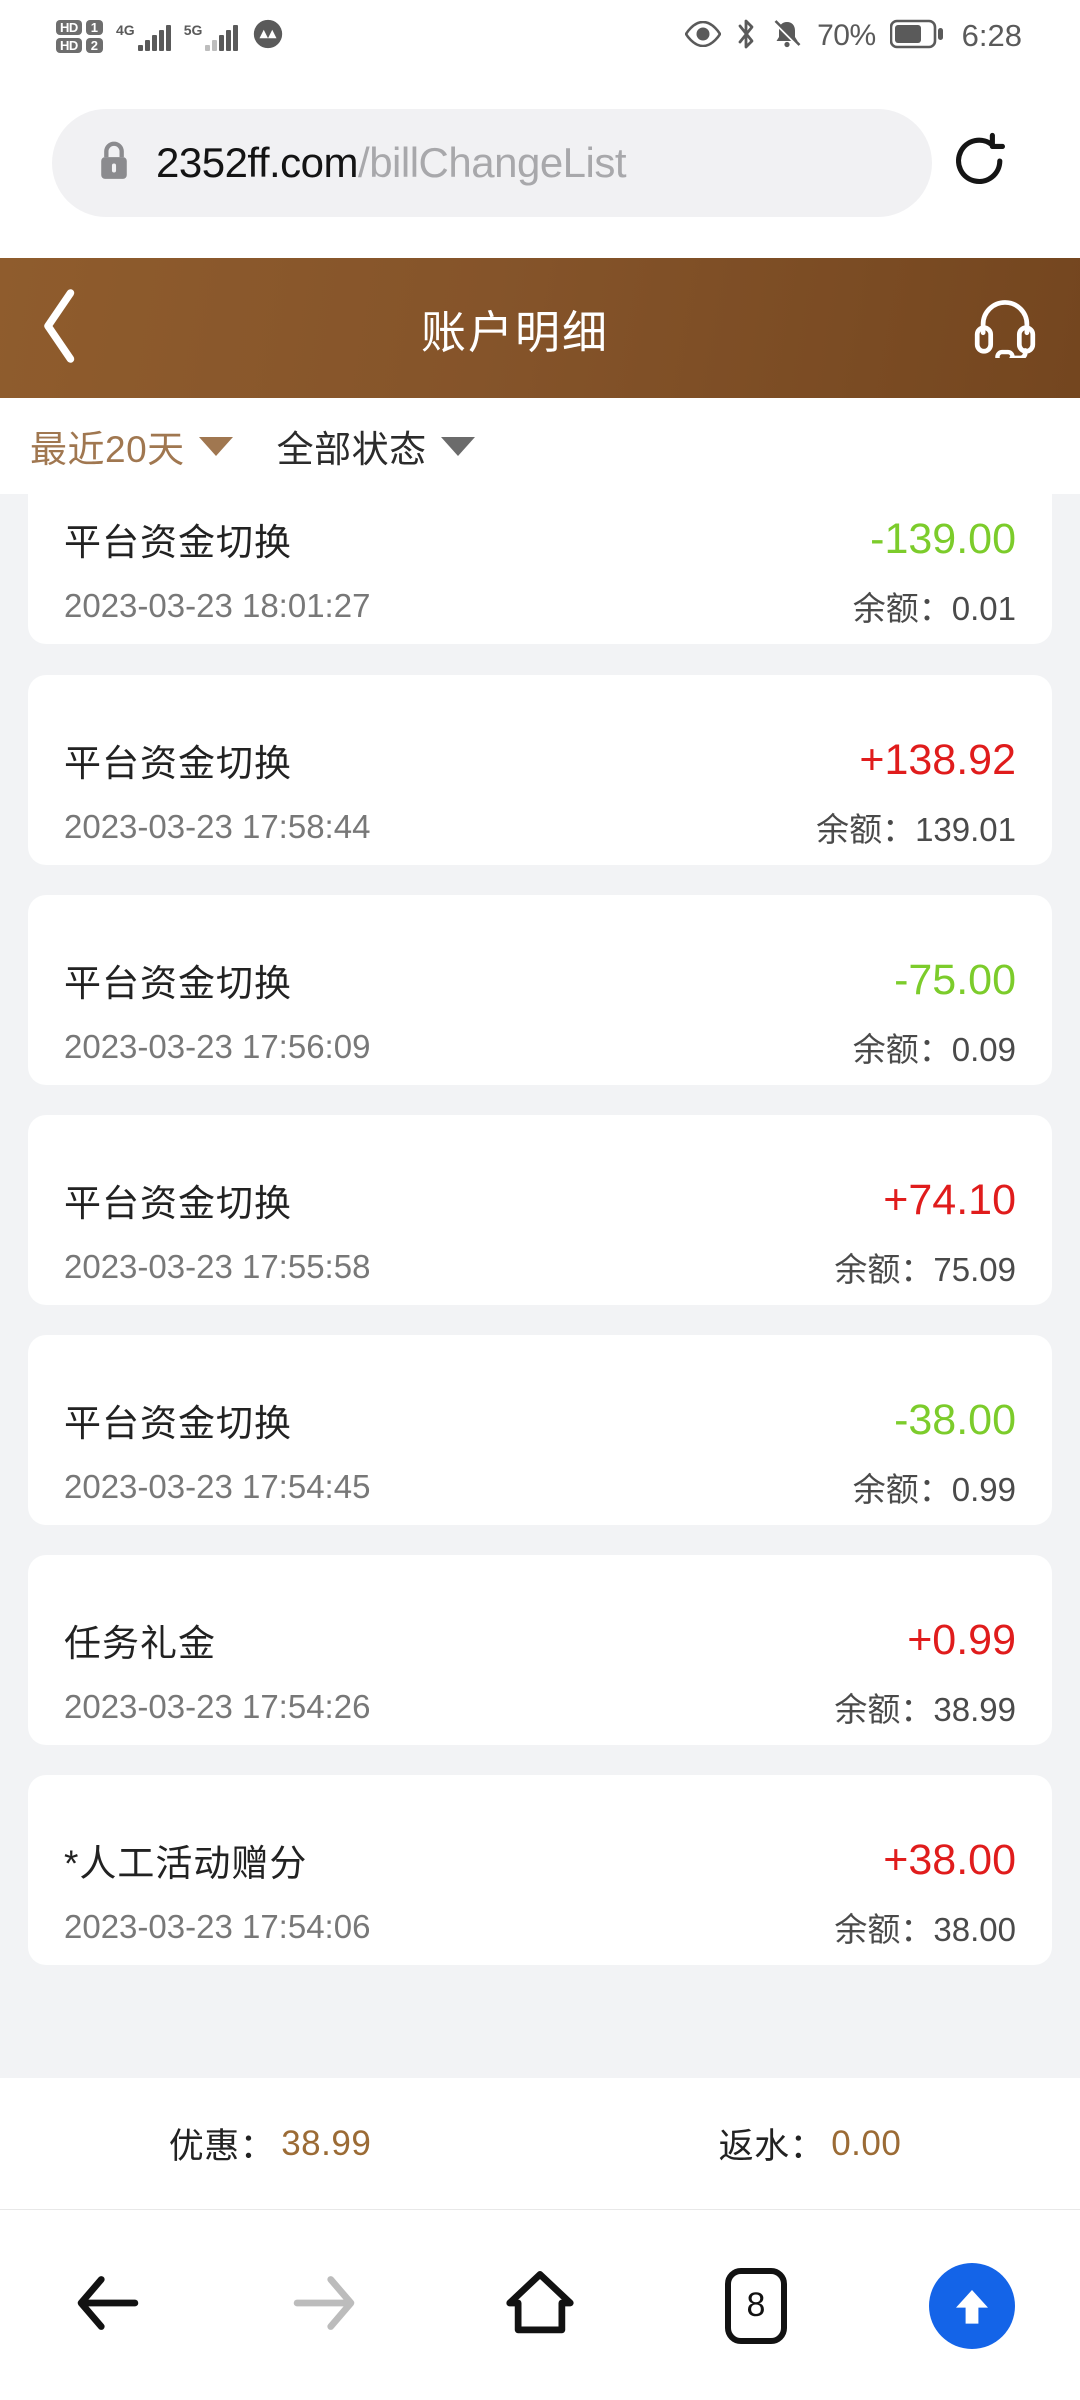 The image size is (1080, 2400). I want to click on summary-rebate-value: 0.00, so click(866, 2143).